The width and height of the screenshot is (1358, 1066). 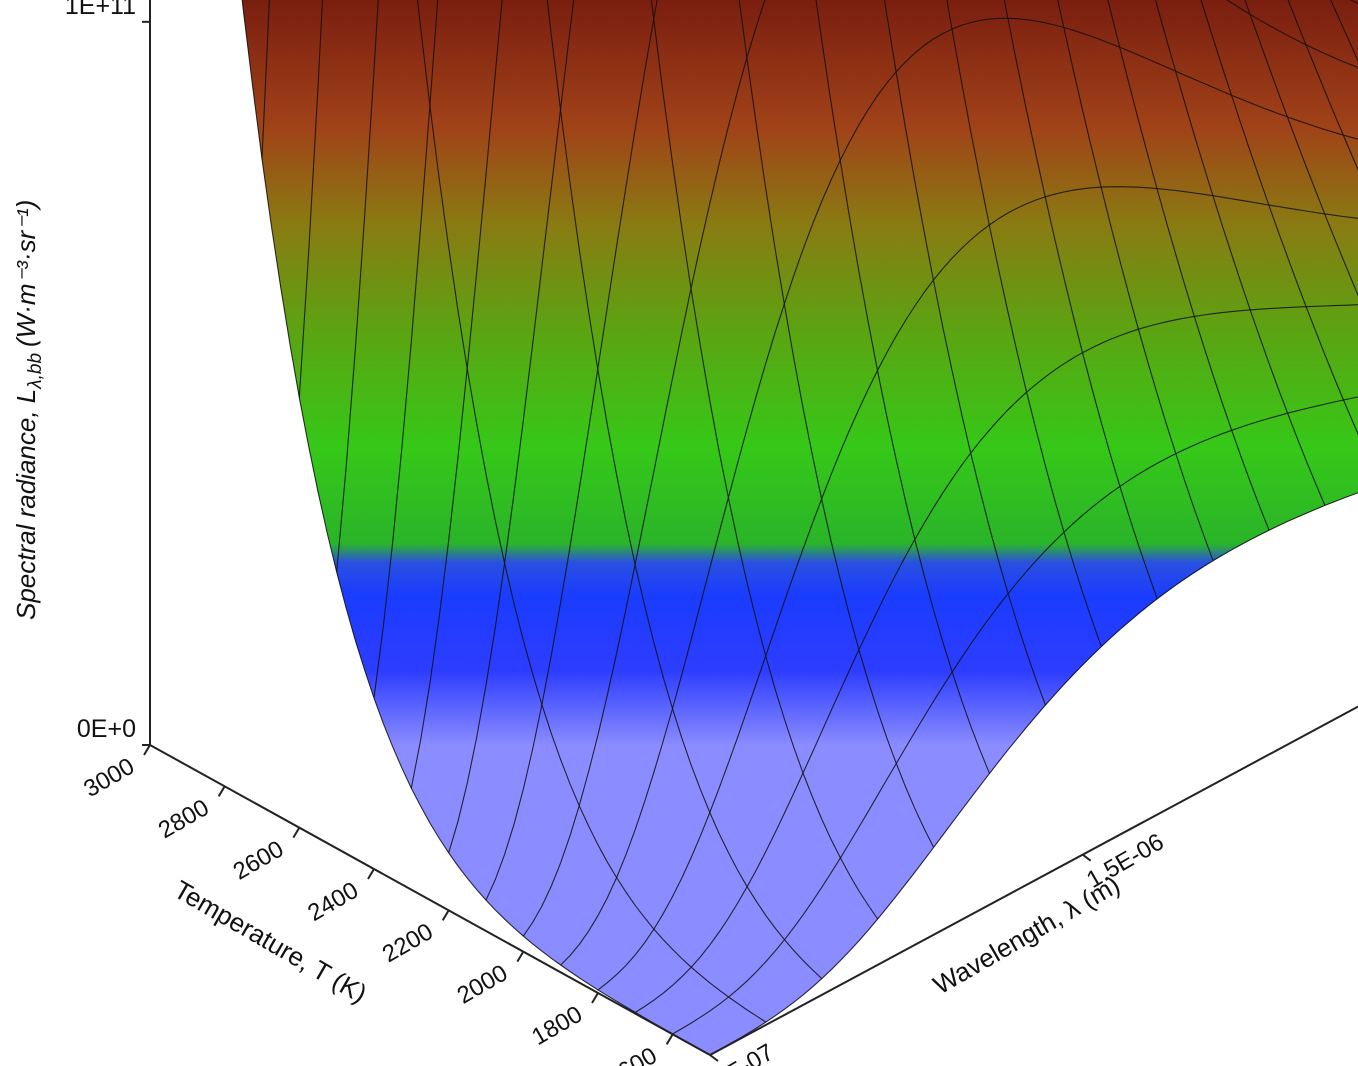 What do you see at coordinates (467, 12) in the screenshot?
I see `surface-patch` at bounding box center [467, 12].